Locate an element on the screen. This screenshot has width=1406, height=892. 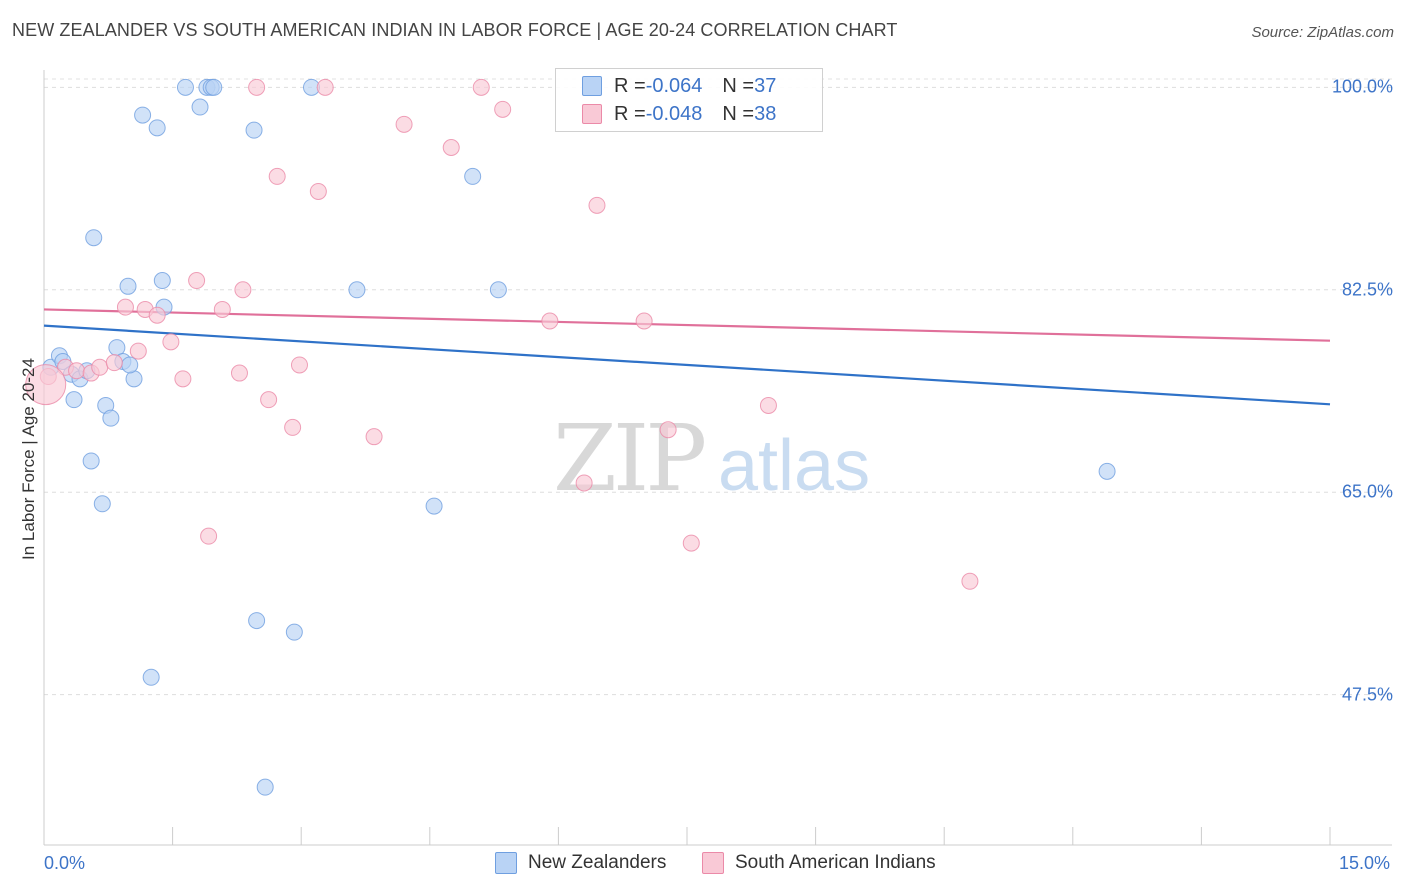
x-tick-label-min: 0.0% is located at coordinates (65, 863).